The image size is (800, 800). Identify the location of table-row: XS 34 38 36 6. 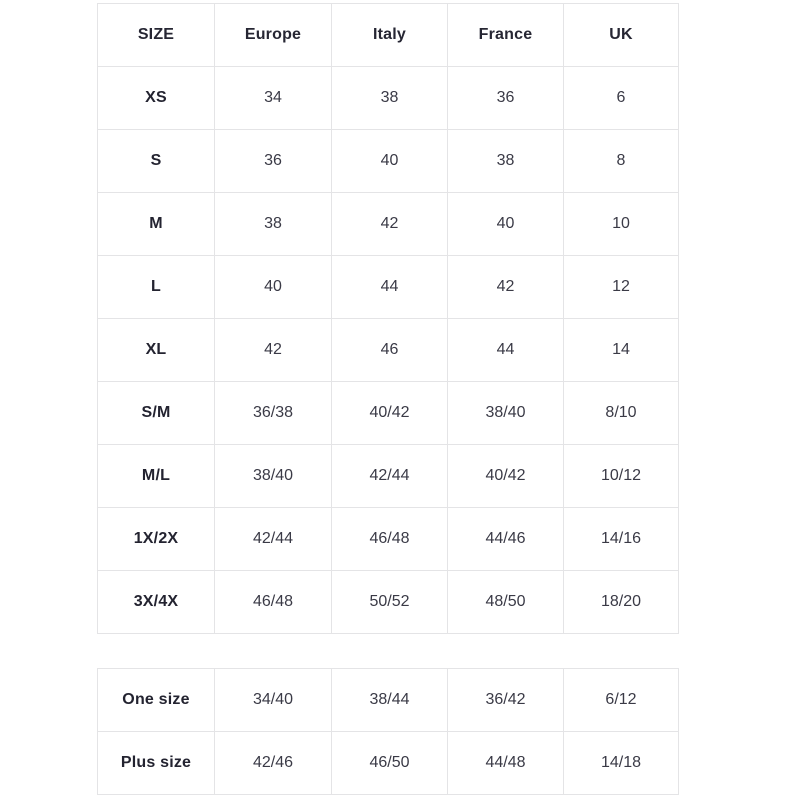
(388, 98).